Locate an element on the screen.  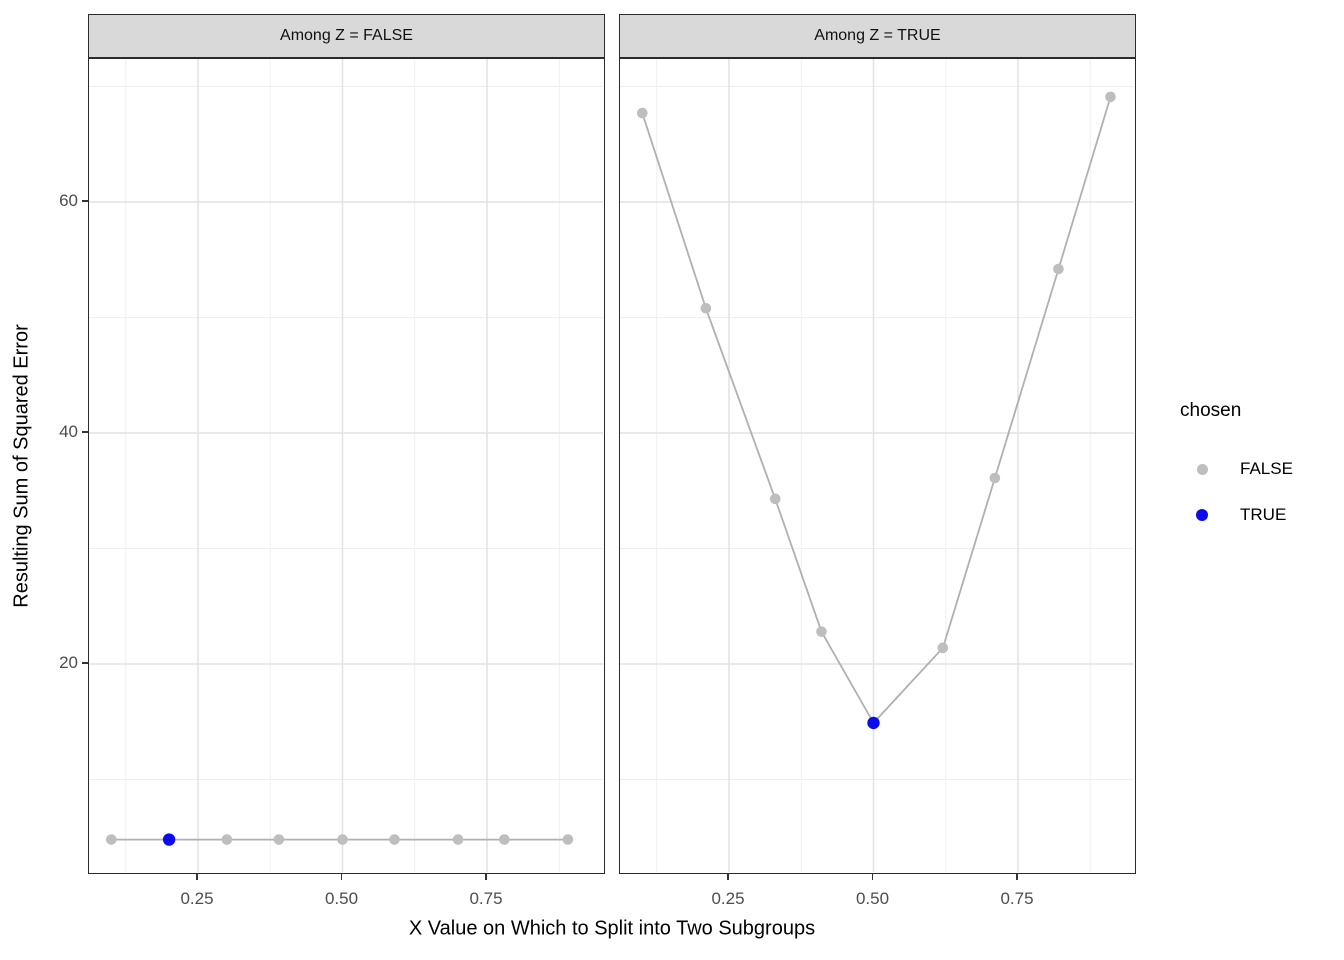
y-tick-label: 40 is located at coordinates (68, 431).